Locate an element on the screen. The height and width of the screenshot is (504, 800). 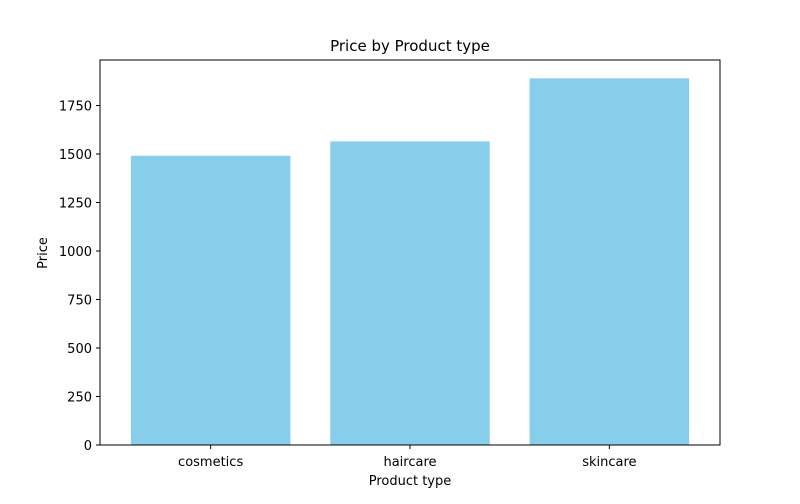
x-tick-label-cosmetics: cosmetics is located at coordinates (210, 462).